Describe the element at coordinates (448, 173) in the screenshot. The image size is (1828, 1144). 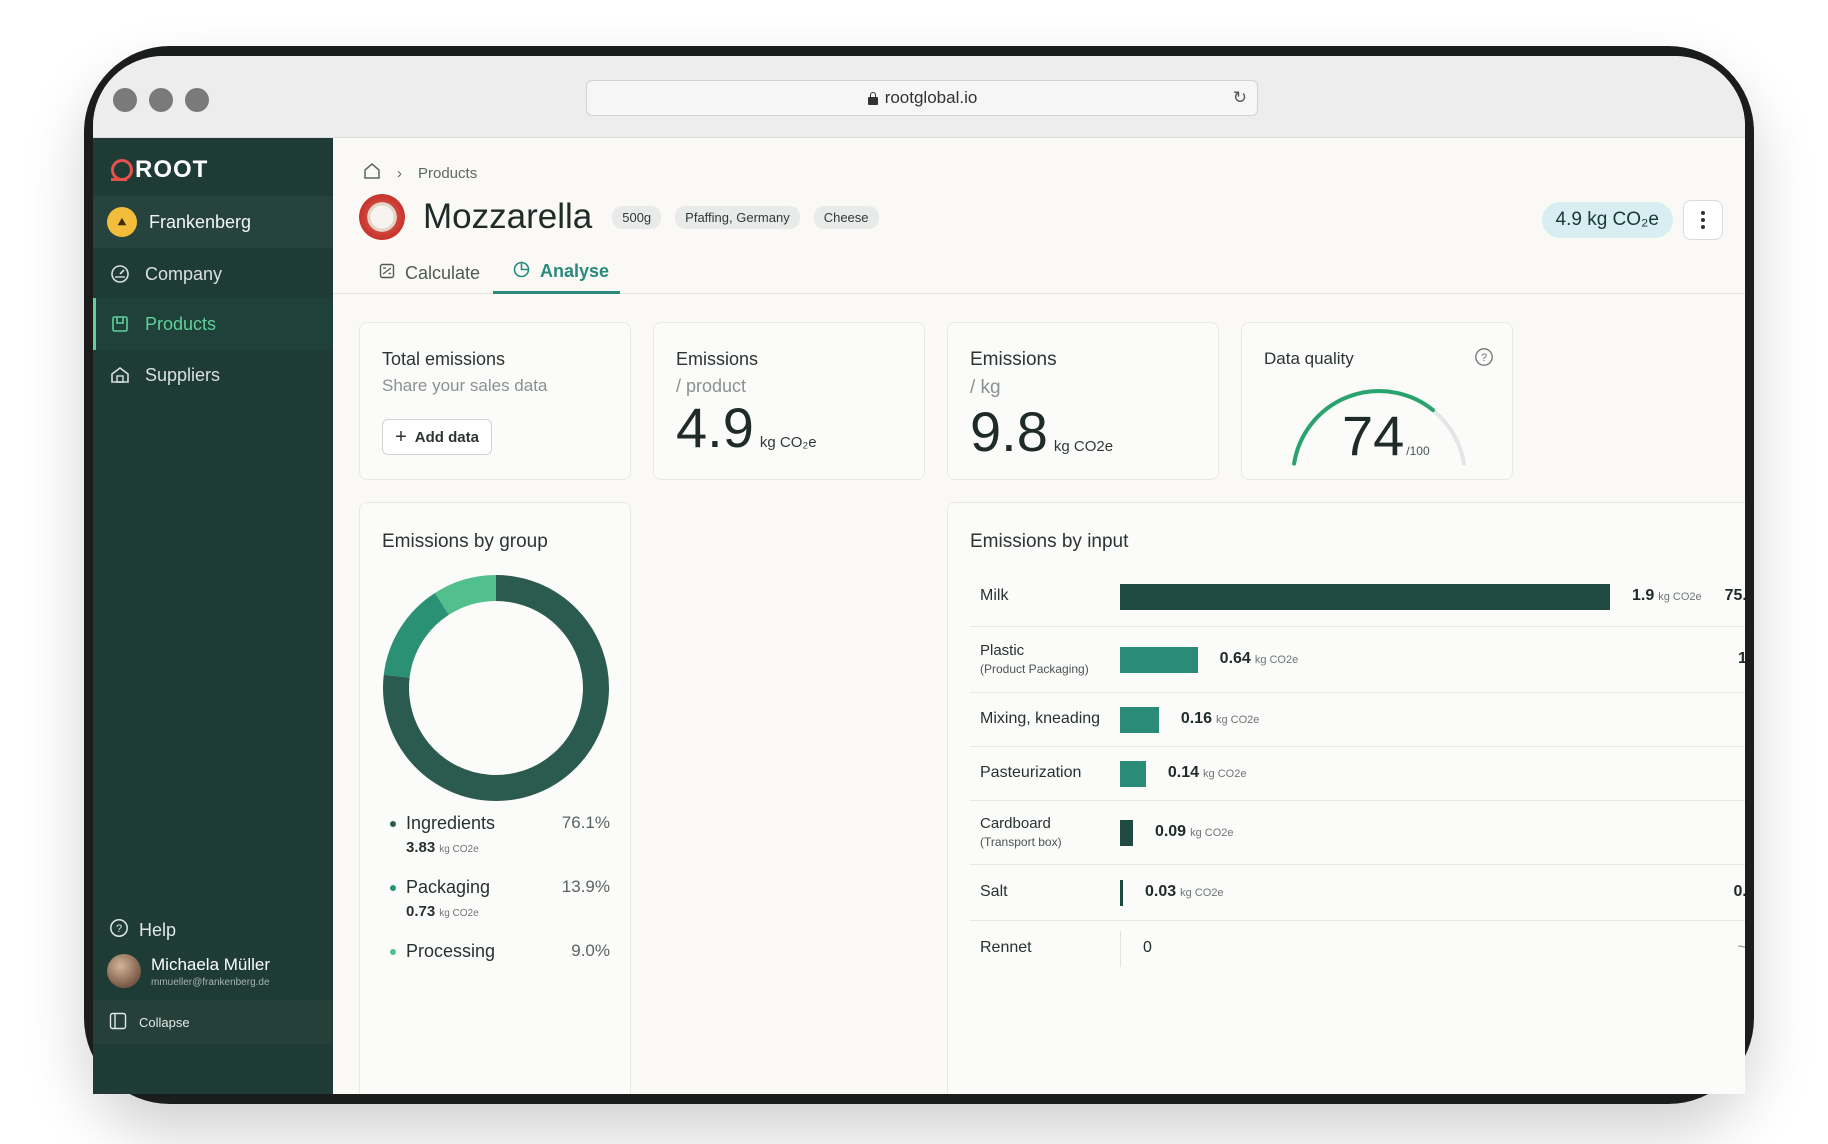
I see `breadcrumb-products: Products` at that location.